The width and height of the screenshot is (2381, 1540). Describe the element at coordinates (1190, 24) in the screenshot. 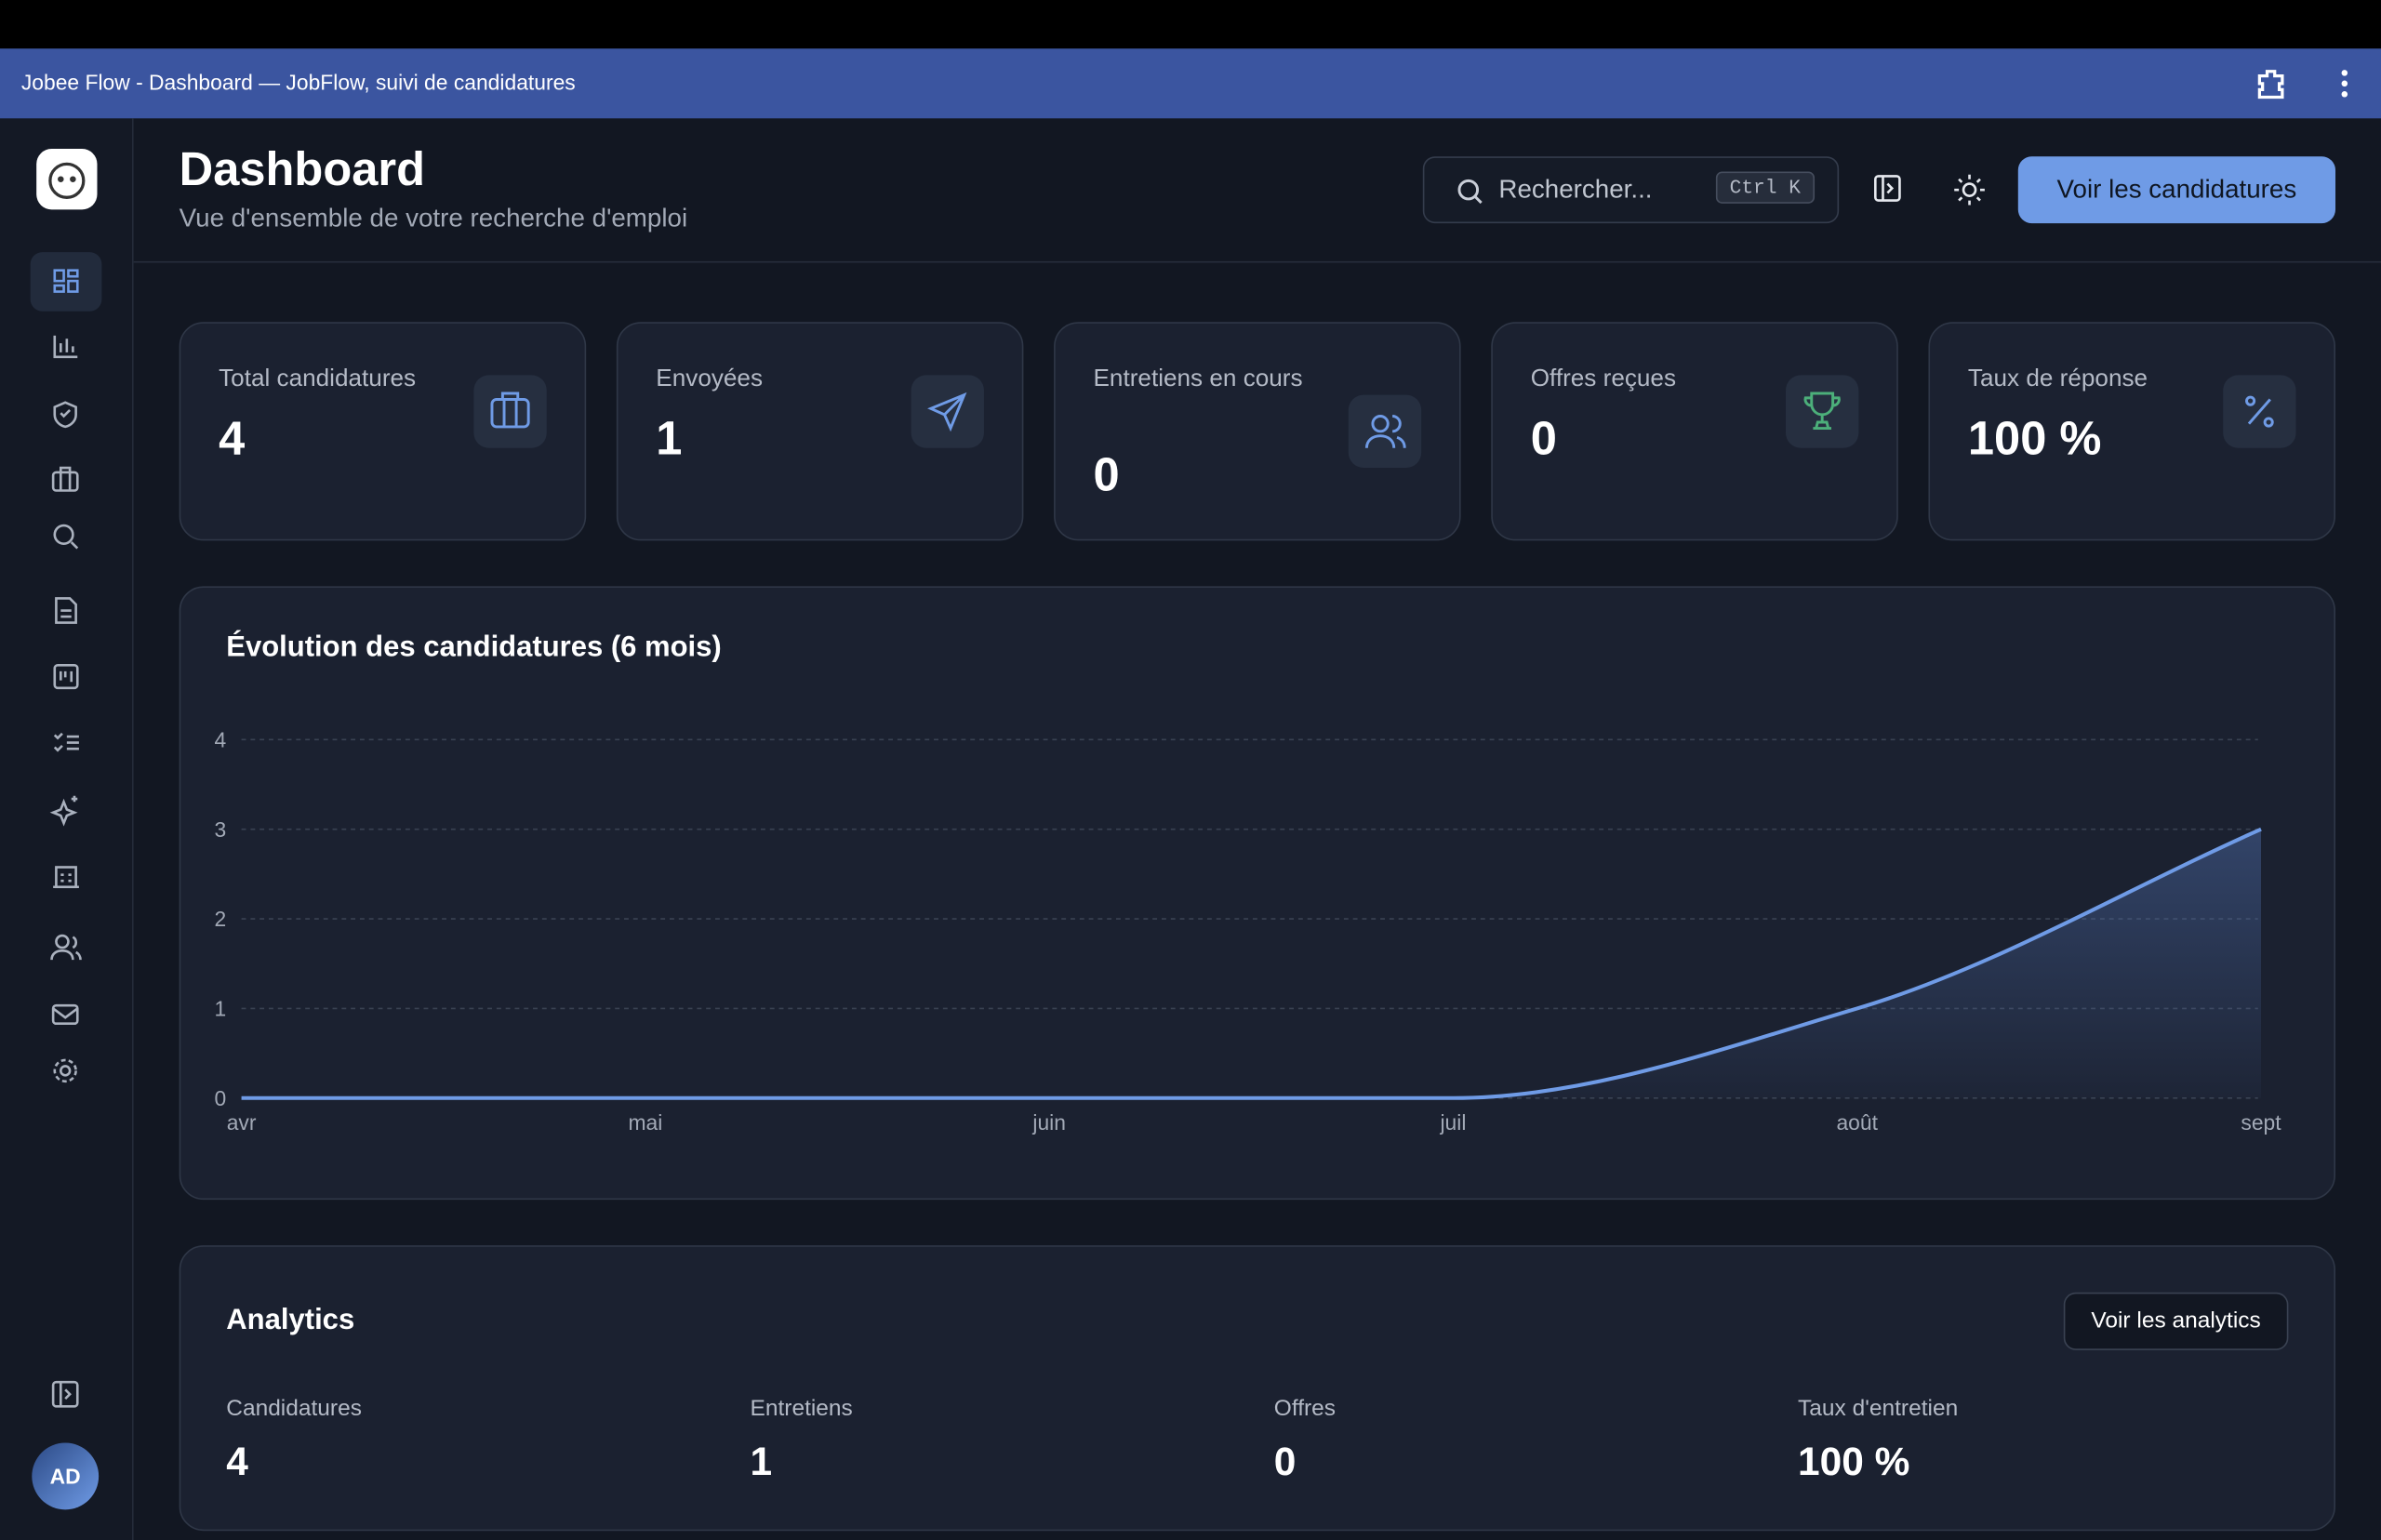

I see `top-bar` at that location.